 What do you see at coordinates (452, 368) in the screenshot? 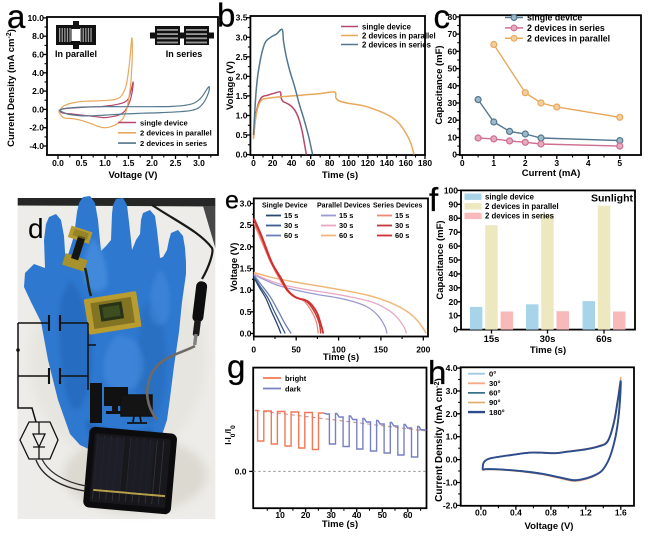
I see `svg-text: 4.0` at bounding box center [452, 368].